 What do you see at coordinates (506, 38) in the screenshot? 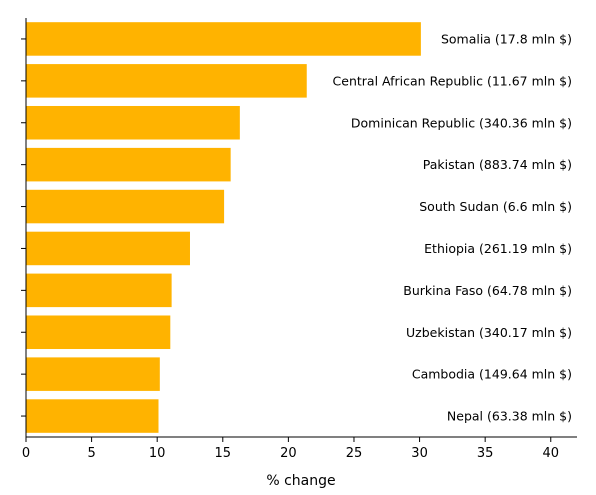
I see `category-label-0: Somalia (17.8 mln $)` at bounding box center [506, 38].